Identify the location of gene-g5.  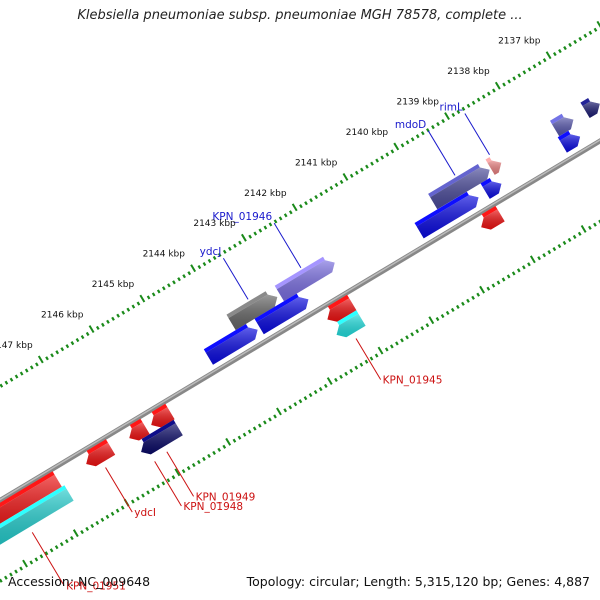
(304, 279).